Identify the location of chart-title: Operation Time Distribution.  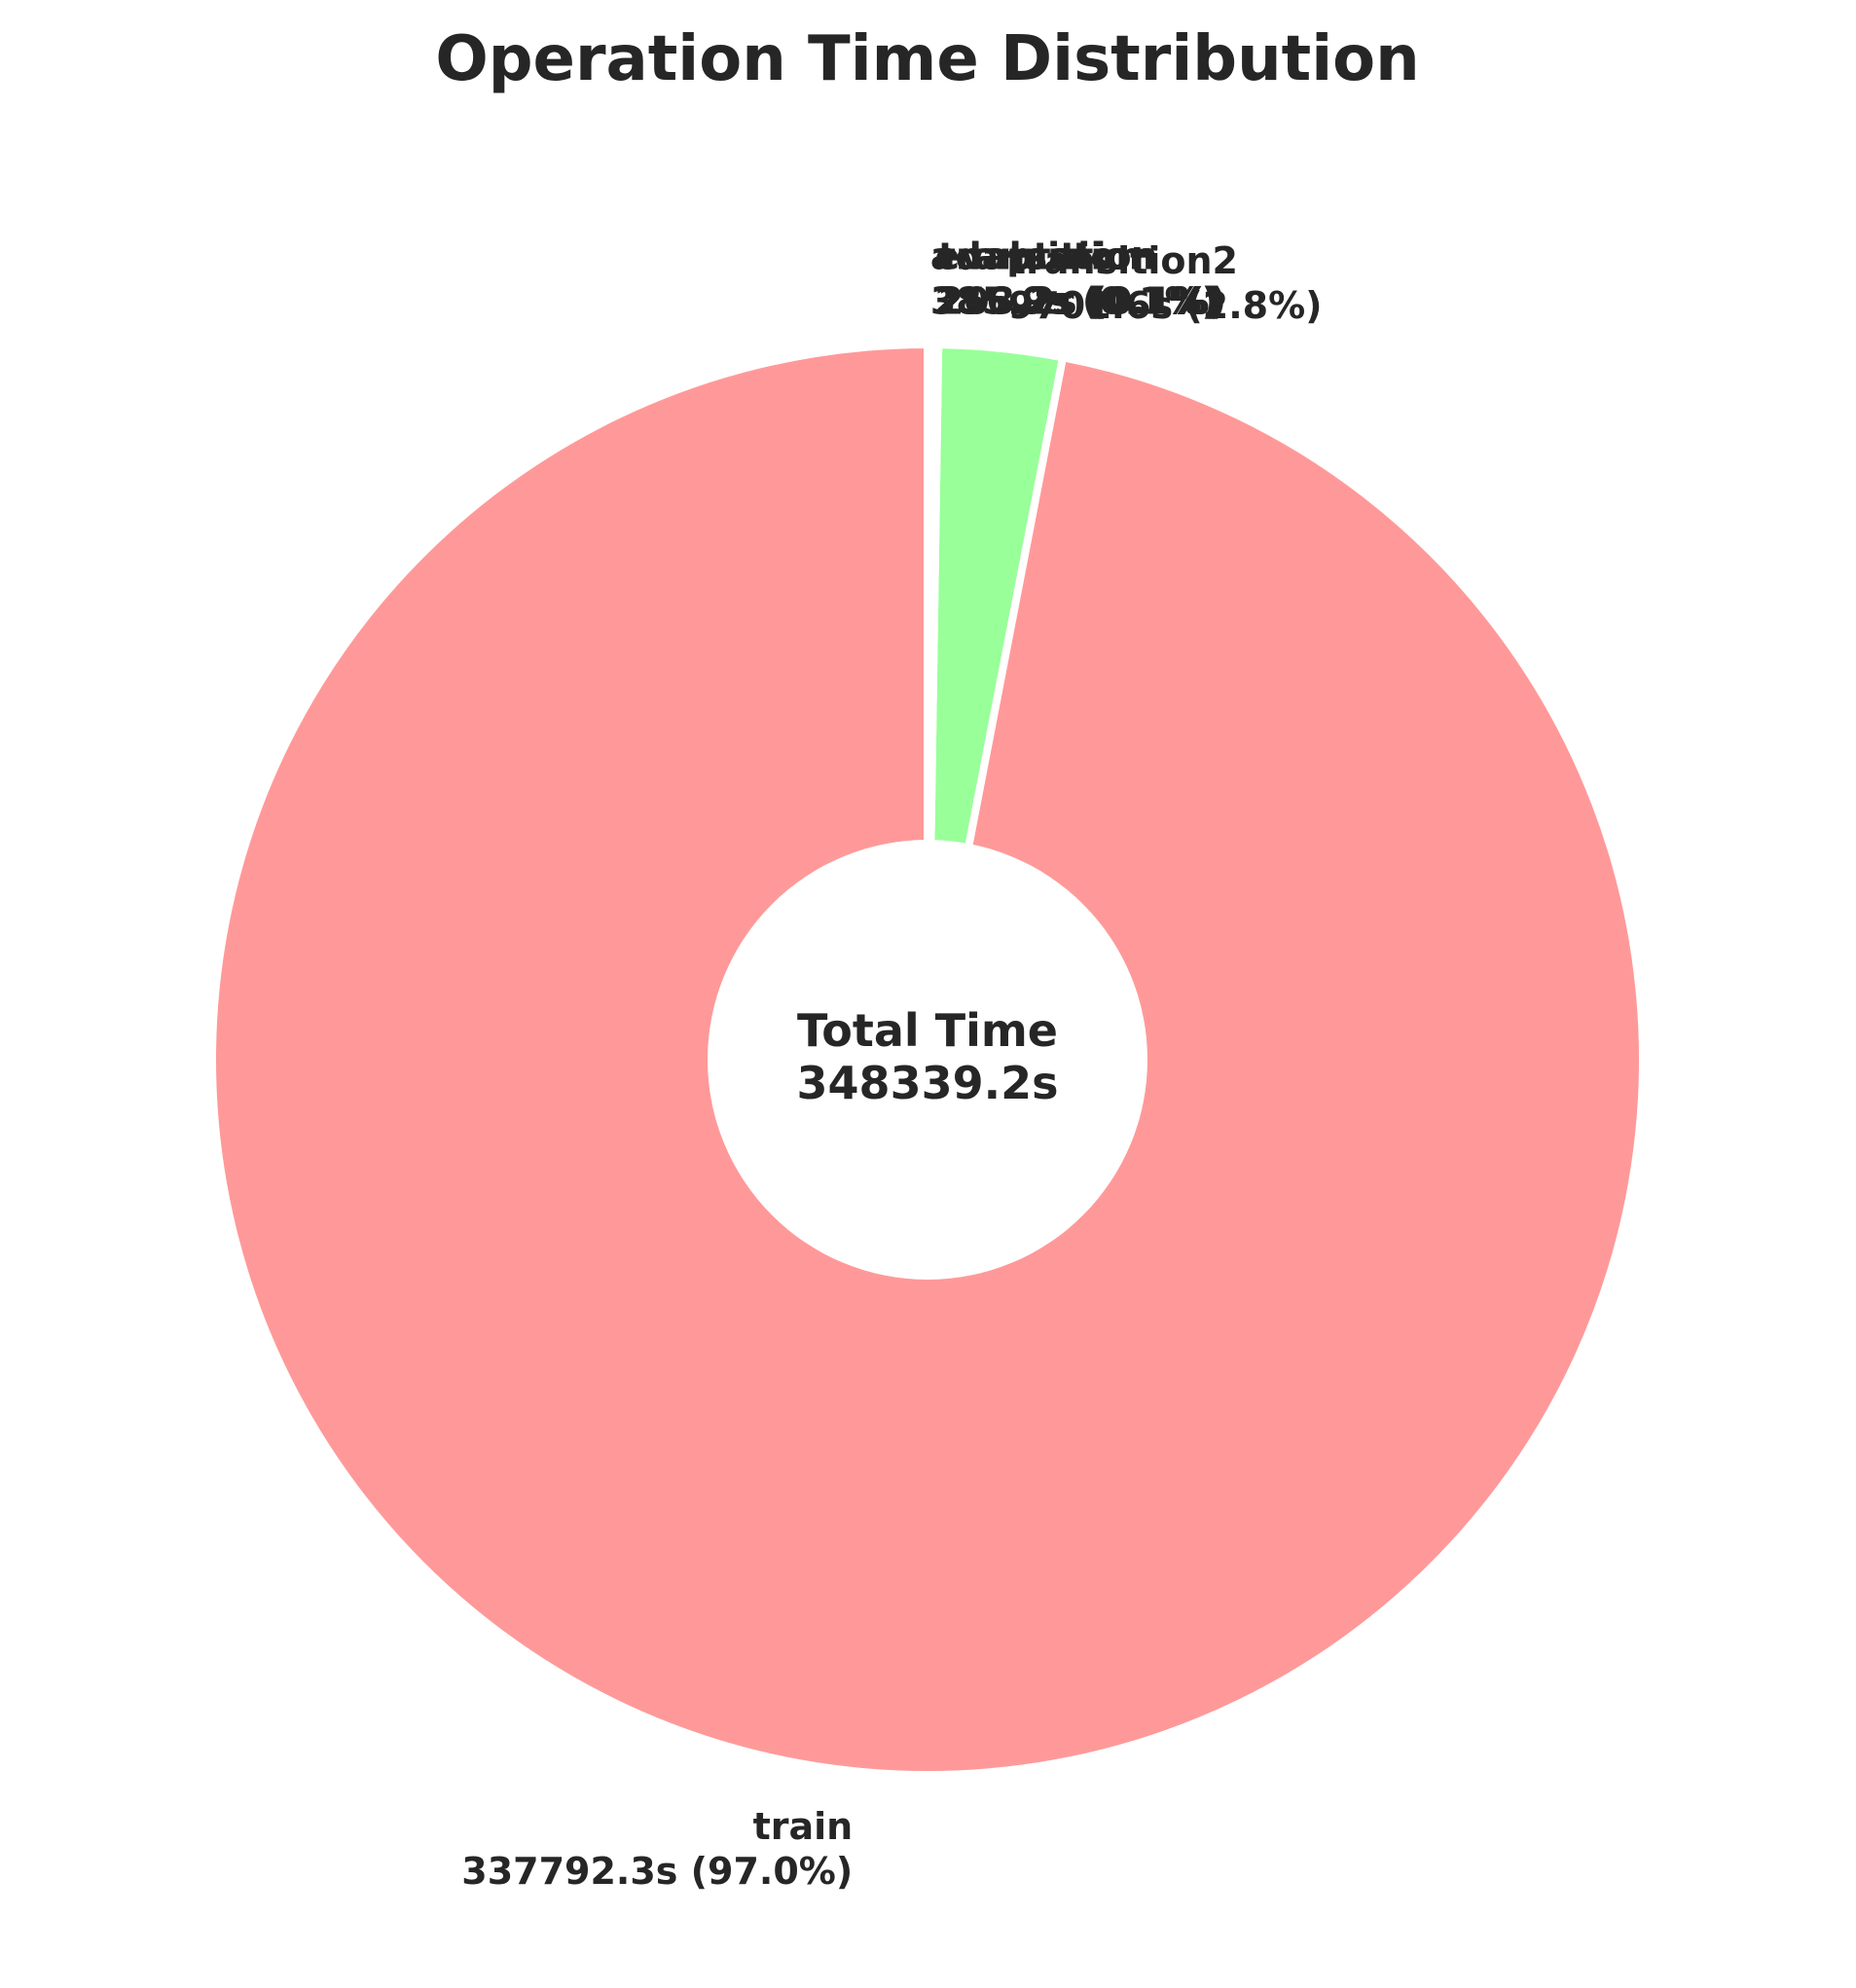
(927, 59).